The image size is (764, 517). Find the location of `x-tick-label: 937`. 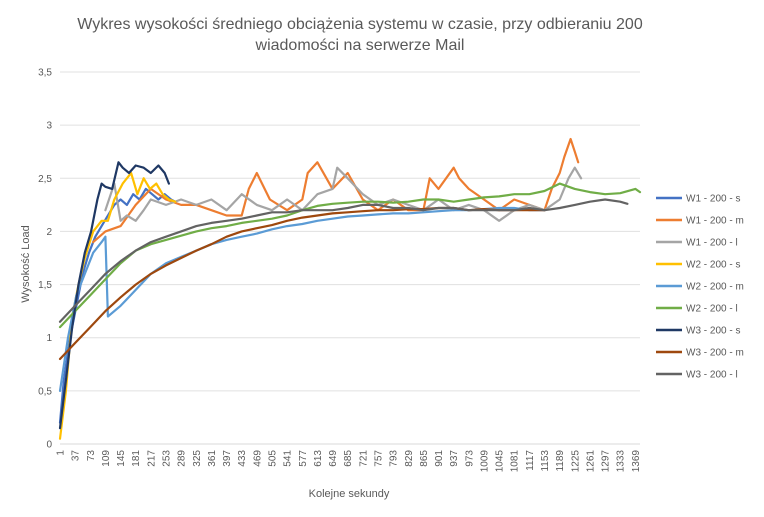

x-tick-label: 937 is located at coordinates (454, 458).